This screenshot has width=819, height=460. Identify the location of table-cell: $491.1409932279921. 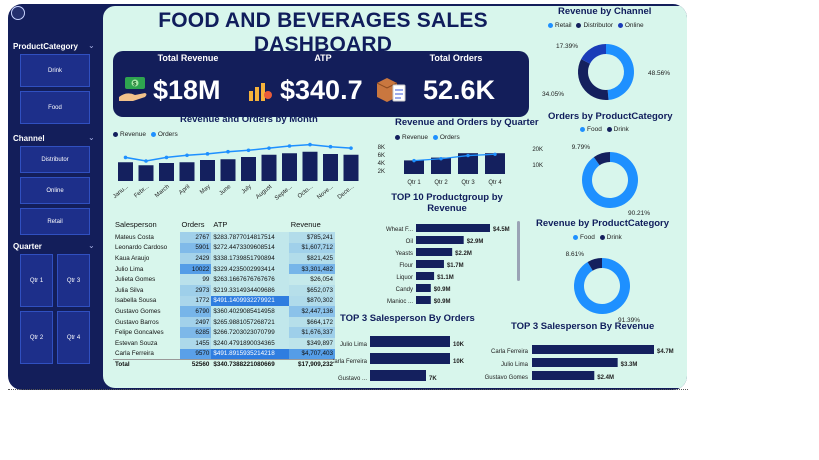
(250, 301).